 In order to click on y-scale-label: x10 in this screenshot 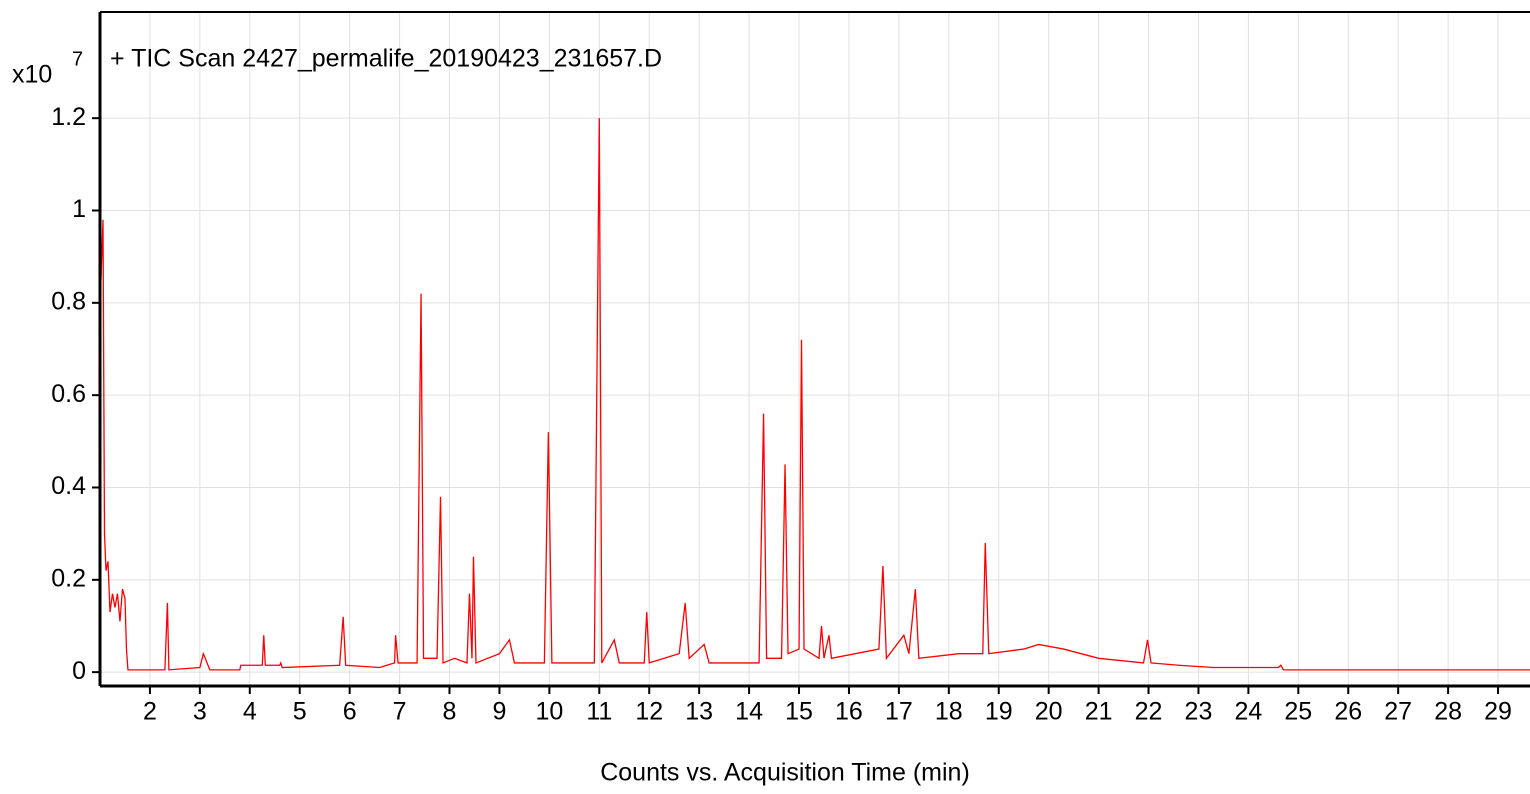, I will do `click(32, 75)`.